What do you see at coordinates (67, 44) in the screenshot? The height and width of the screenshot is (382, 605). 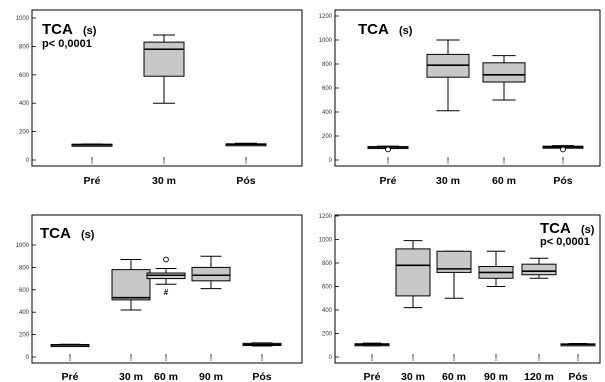 I see `panel-1-p-value: p< 0,0001` at bounding box center [67, 44].